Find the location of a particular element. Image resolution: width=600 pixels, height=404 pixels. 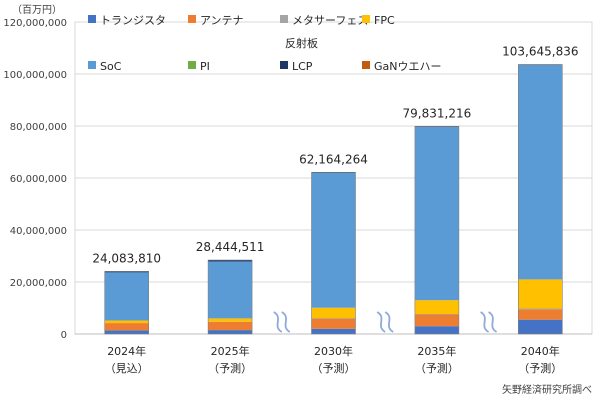

y-tick-label: 0 is located at coordinates (64, 335).